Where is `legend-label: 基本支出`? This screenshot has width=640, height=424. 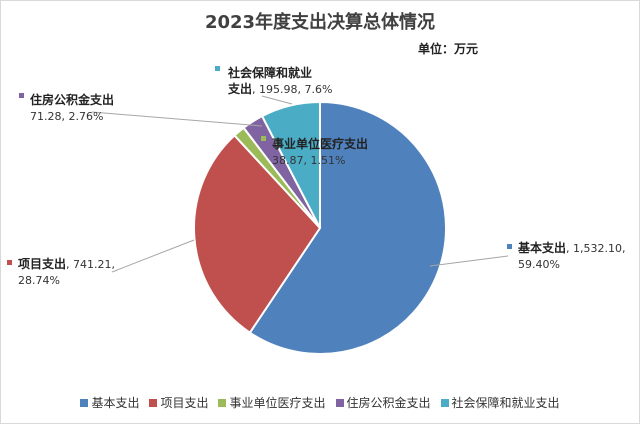 legend-label: 基本支出 is located at coordinates (115, 403).